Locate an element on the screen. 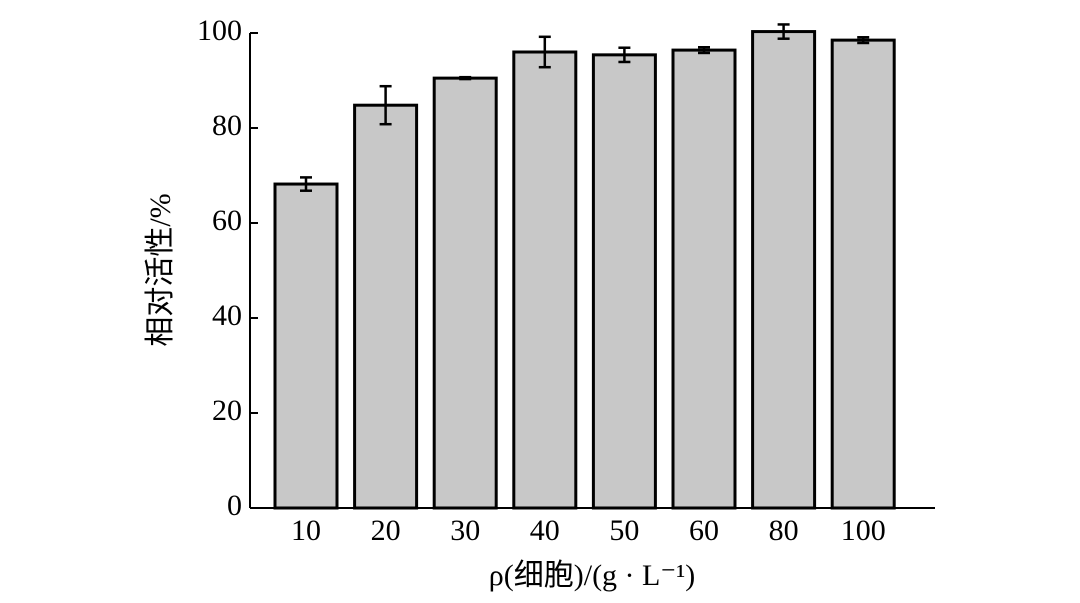 The image size is (1080, 603). x-tick-label: 100 is located at coordinates (863, 530).